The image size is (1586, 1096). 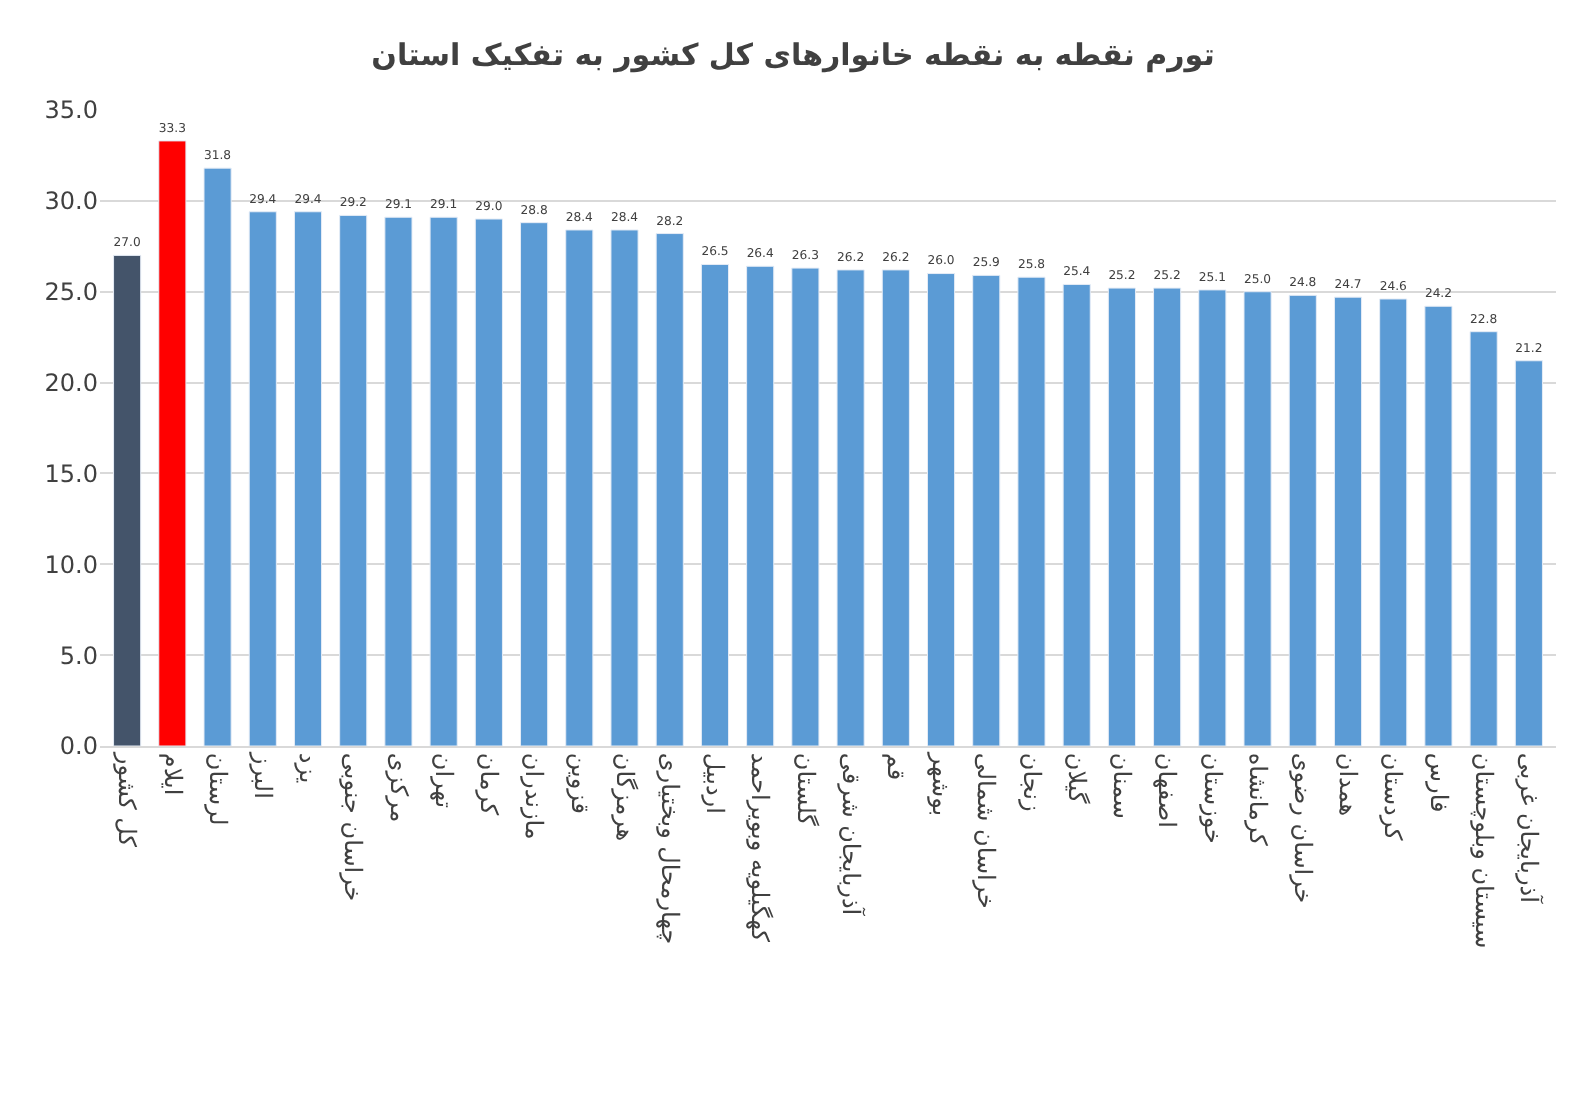 I want to click on x-tick-label: ایلام, so click(x=172, y=774).